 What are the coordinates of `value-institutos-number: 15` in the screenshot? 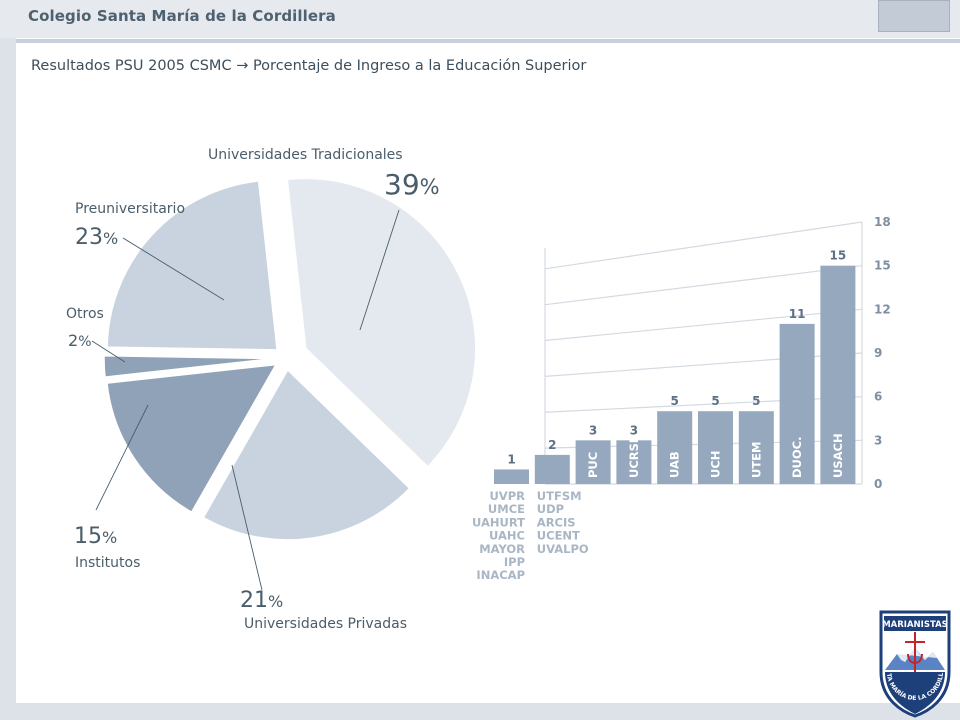 It's located at (88, 536).